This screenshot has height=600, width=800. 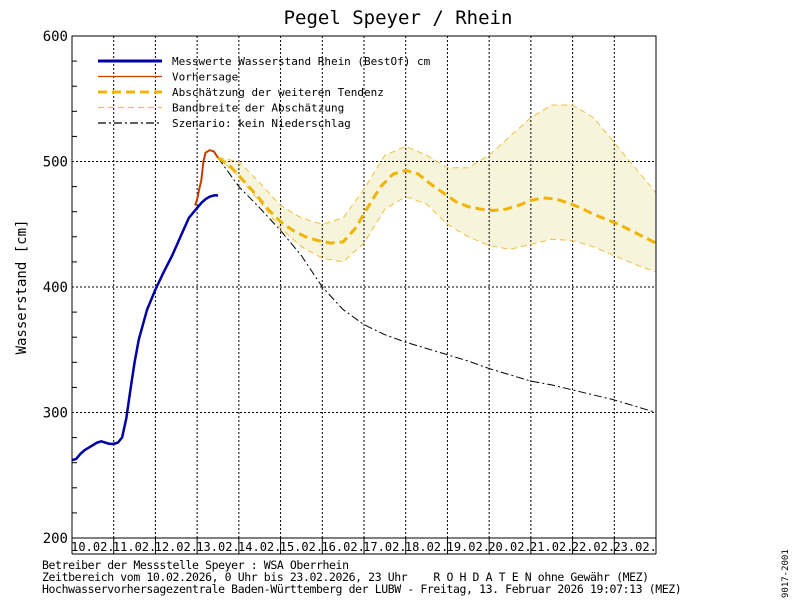 I want to click on estimate-band-lower, so click(x=437, y=215).